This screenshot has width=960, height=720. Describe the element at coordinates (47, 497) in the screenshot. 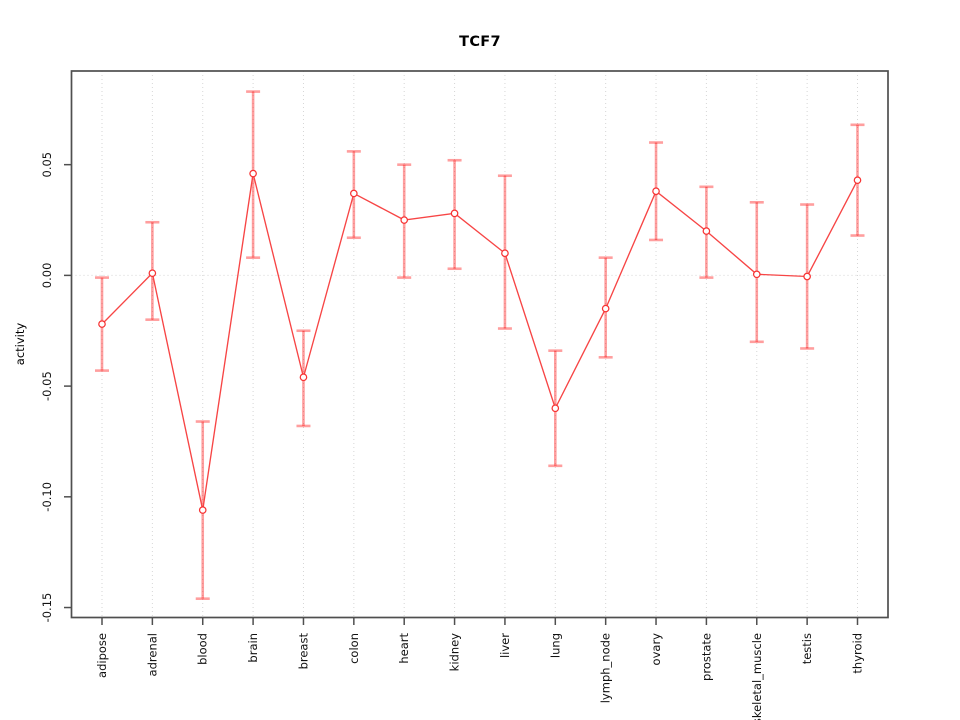

I see `y-tick-label: -0.10` at that location.